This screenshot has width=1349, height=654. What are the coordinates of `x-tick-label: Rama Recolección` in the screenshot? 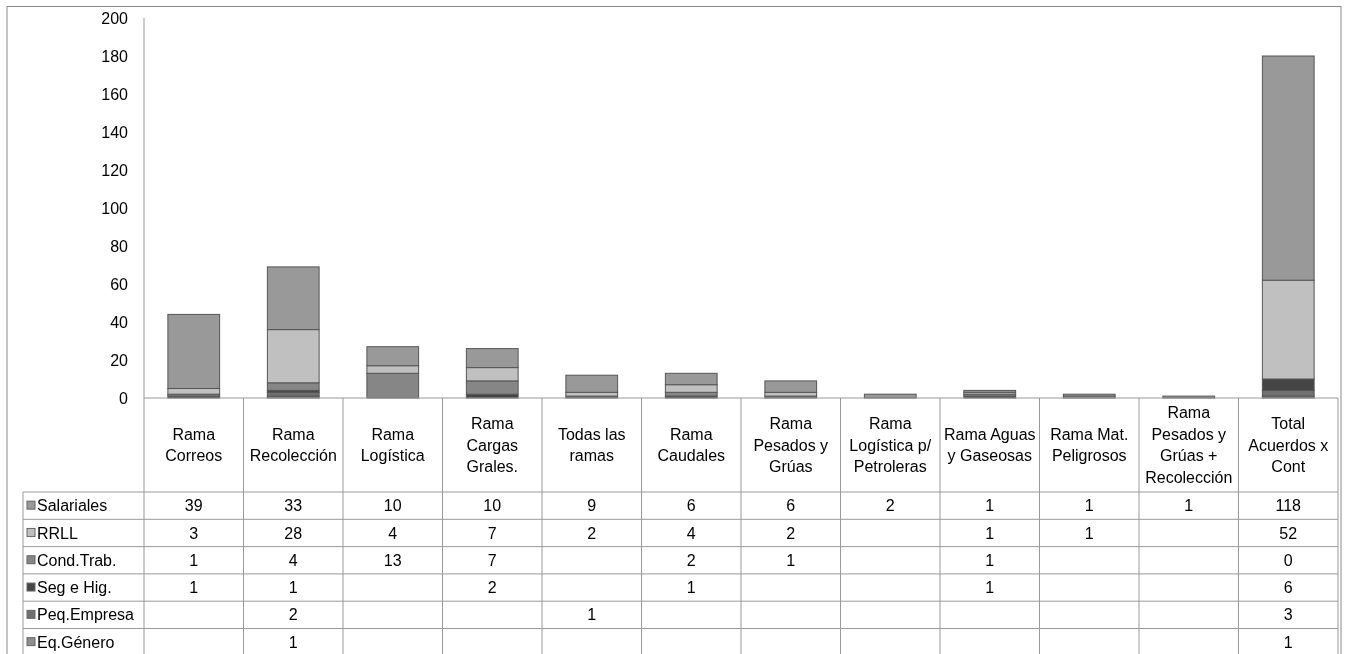 It's located at (293, 445).